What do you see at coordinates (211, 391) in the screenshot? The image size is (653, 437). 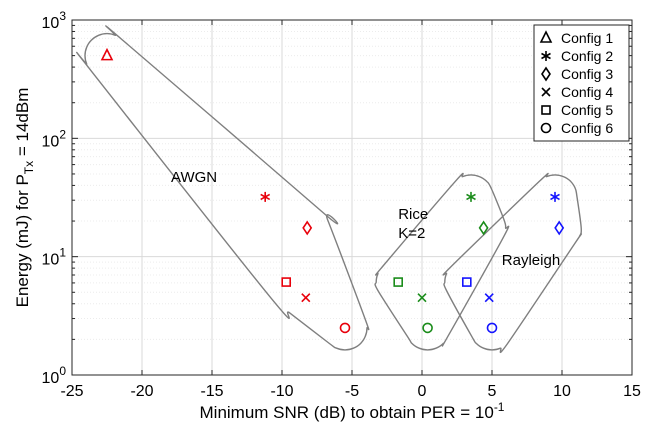 I see `x-tick-label: -15` at bounding box center [211, 391].